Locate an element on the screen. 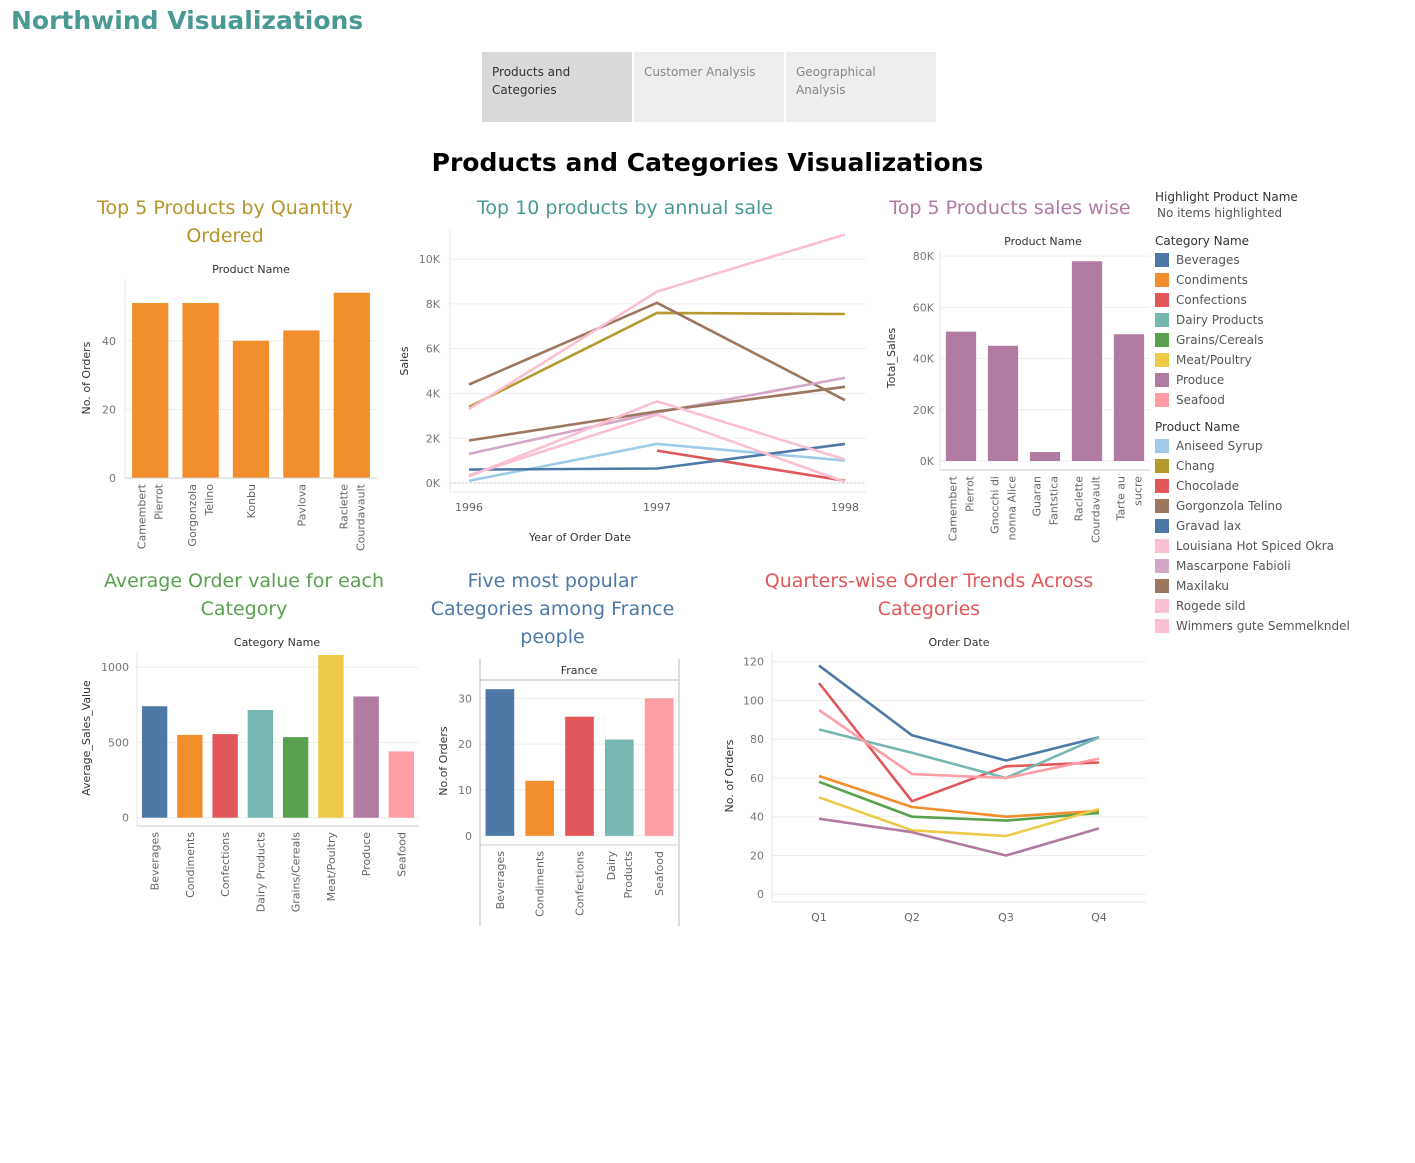 This screenshot has height=1163, width=1415. avg-category-label: Condiments is located at coordinates (190, 865).